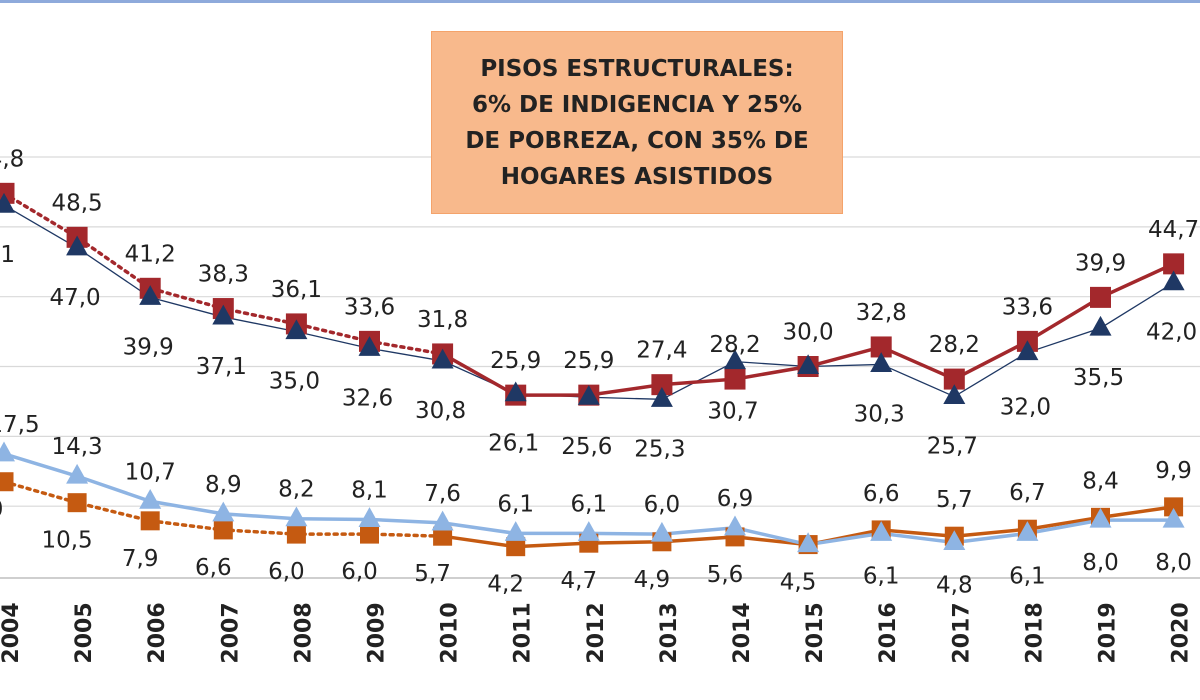 The image size is (1200, 700). Describe the element at coordinates (1034, 632) in the screenshot. I see `x-tick-label: 2018` at that location.